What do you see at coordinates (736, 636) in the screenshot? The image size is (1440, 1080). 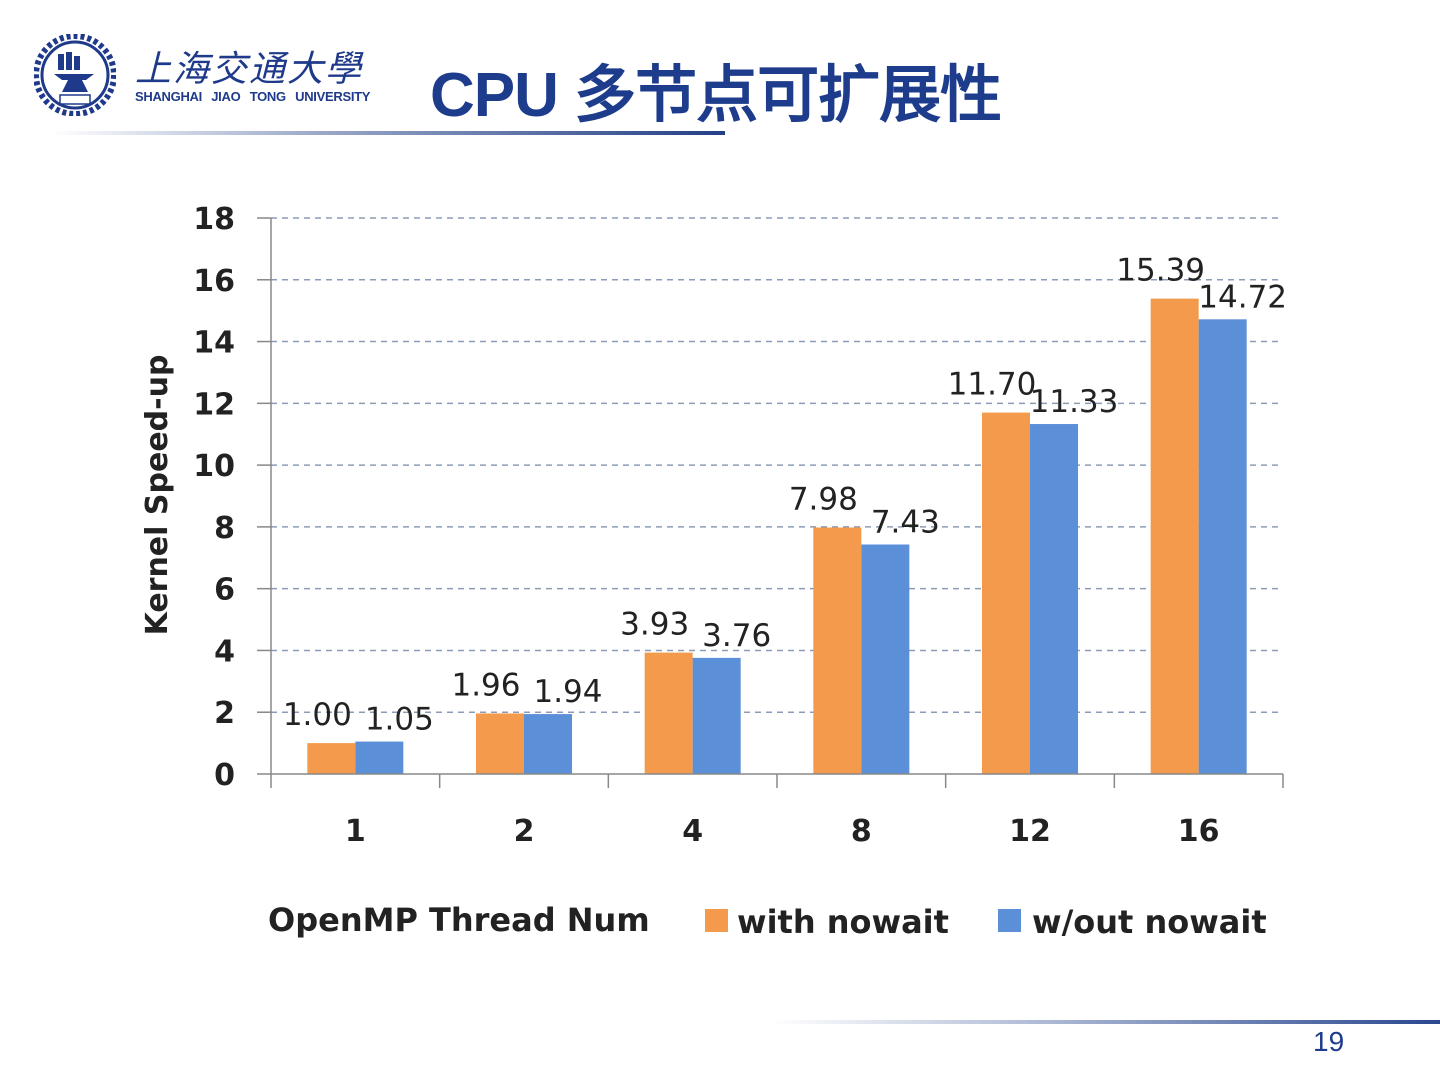 I see `data-label: 3.76` at bounding box center [736, 636].